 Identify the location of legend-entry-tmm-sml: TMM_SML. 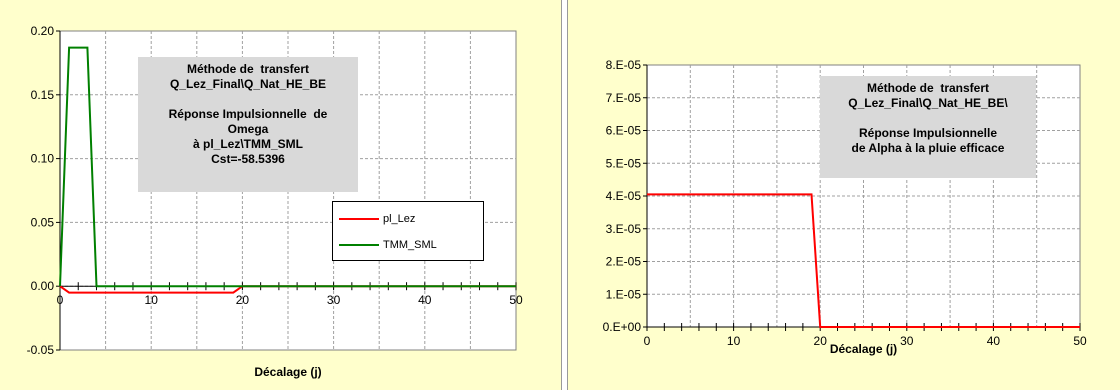
(388, 245).